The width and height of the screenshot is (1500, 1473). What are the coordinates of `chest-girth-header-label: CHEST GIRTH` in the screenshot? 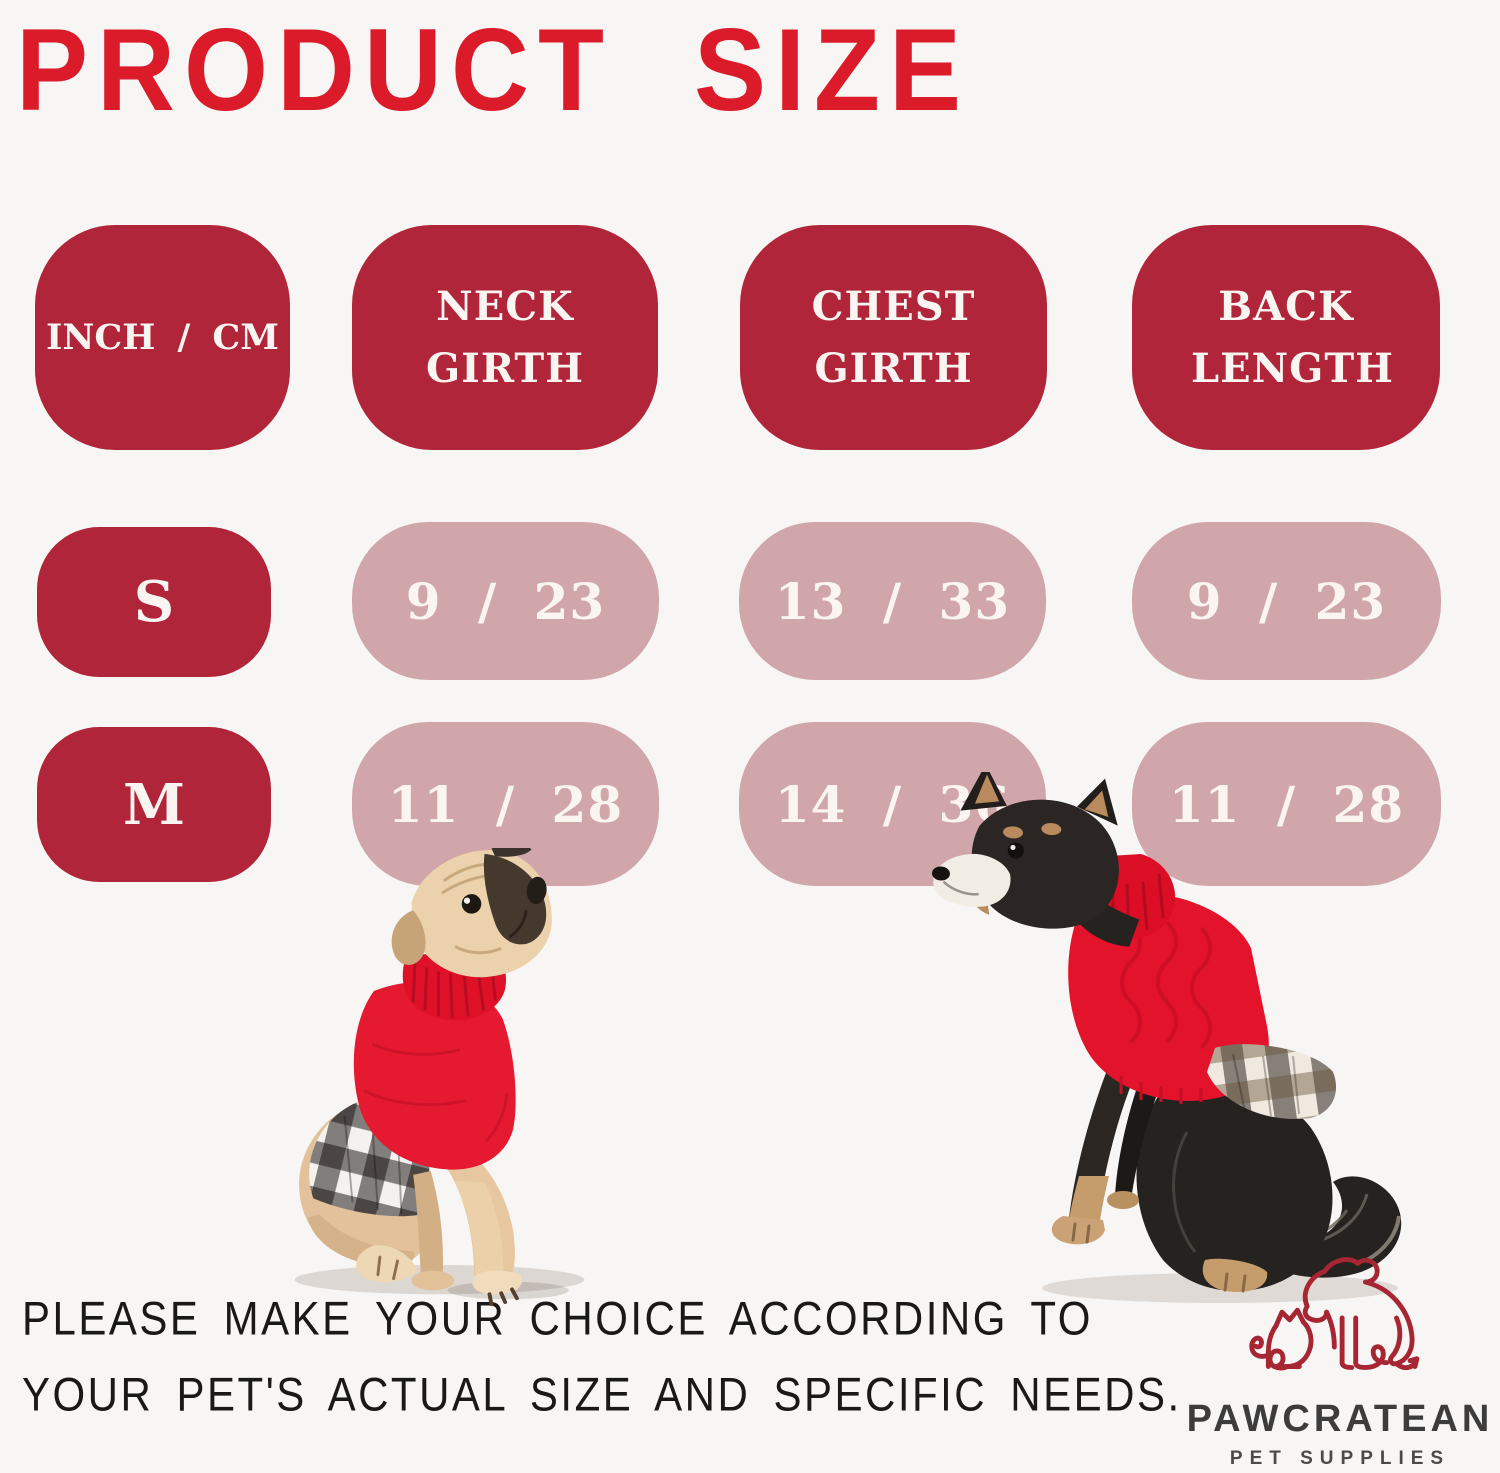 It's located at (893, 337).